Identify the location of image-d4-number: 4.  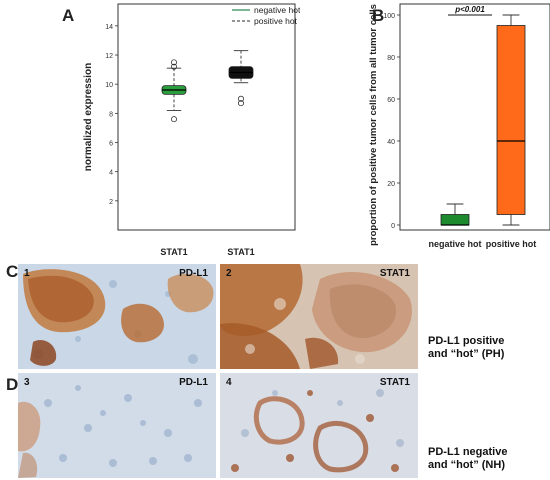
(229, 382).